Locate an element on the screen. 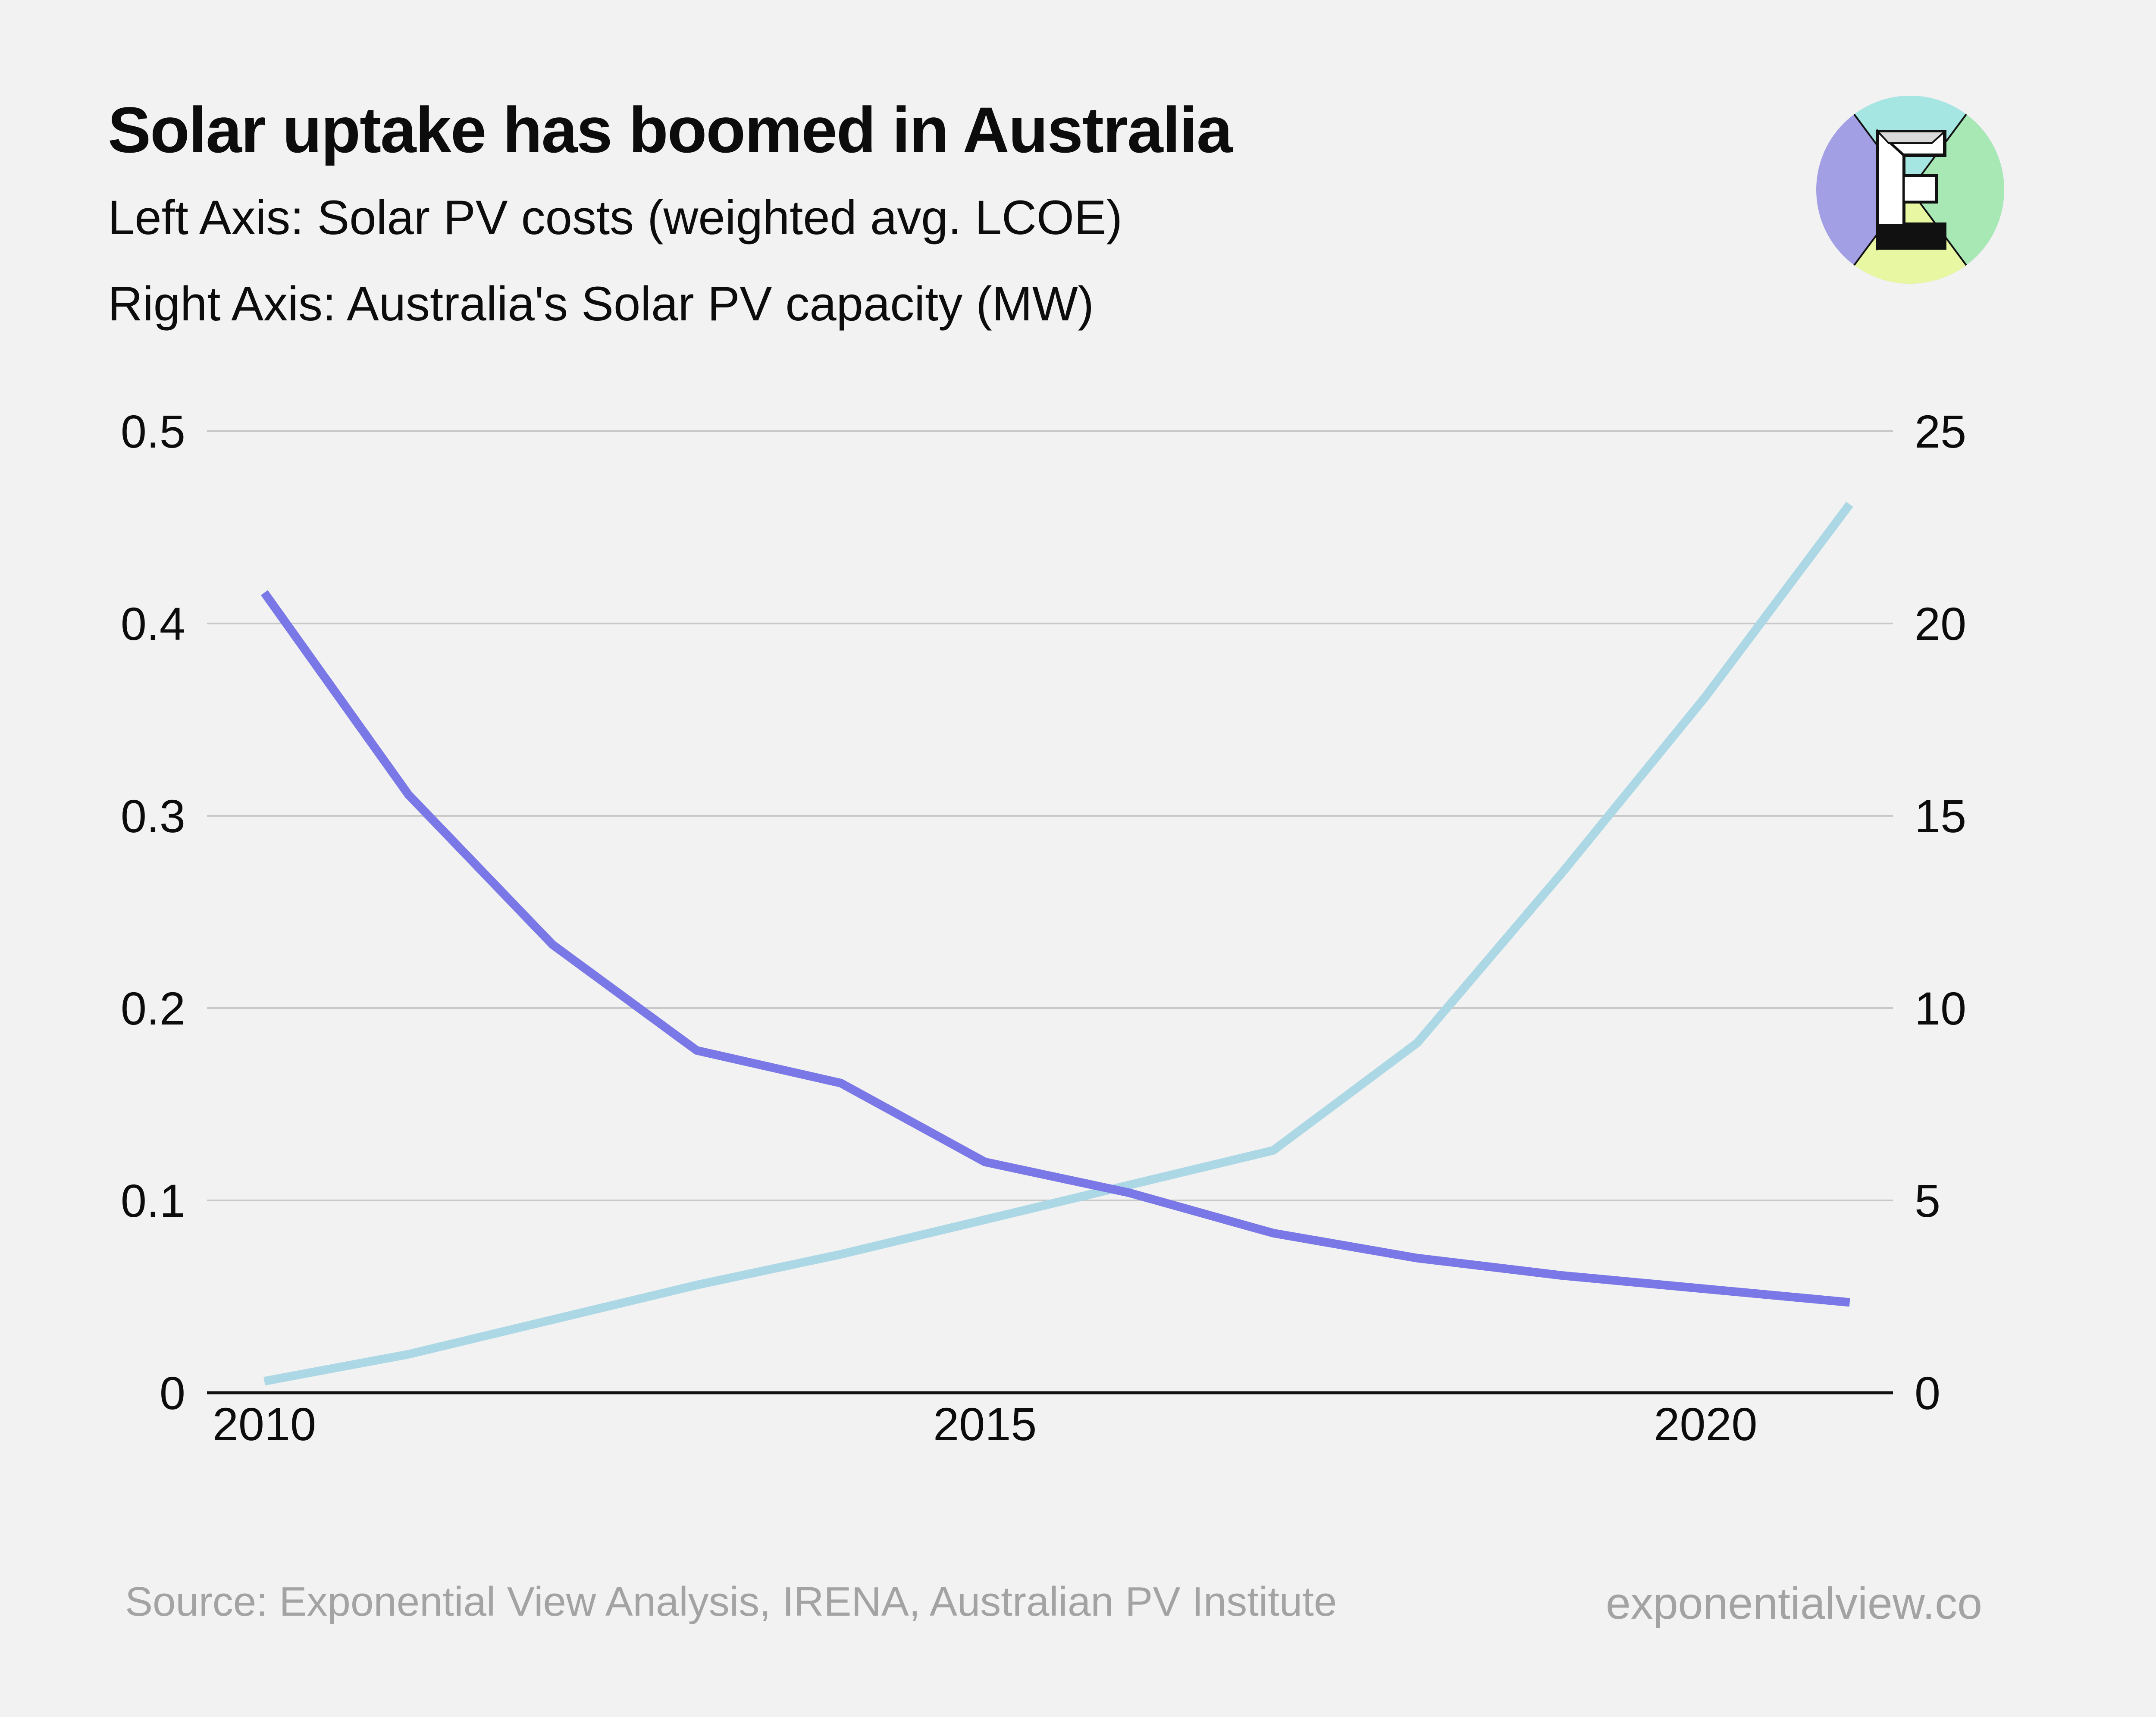  x-axis-tick-label: 2010 is located at coordinates (264, 1424).